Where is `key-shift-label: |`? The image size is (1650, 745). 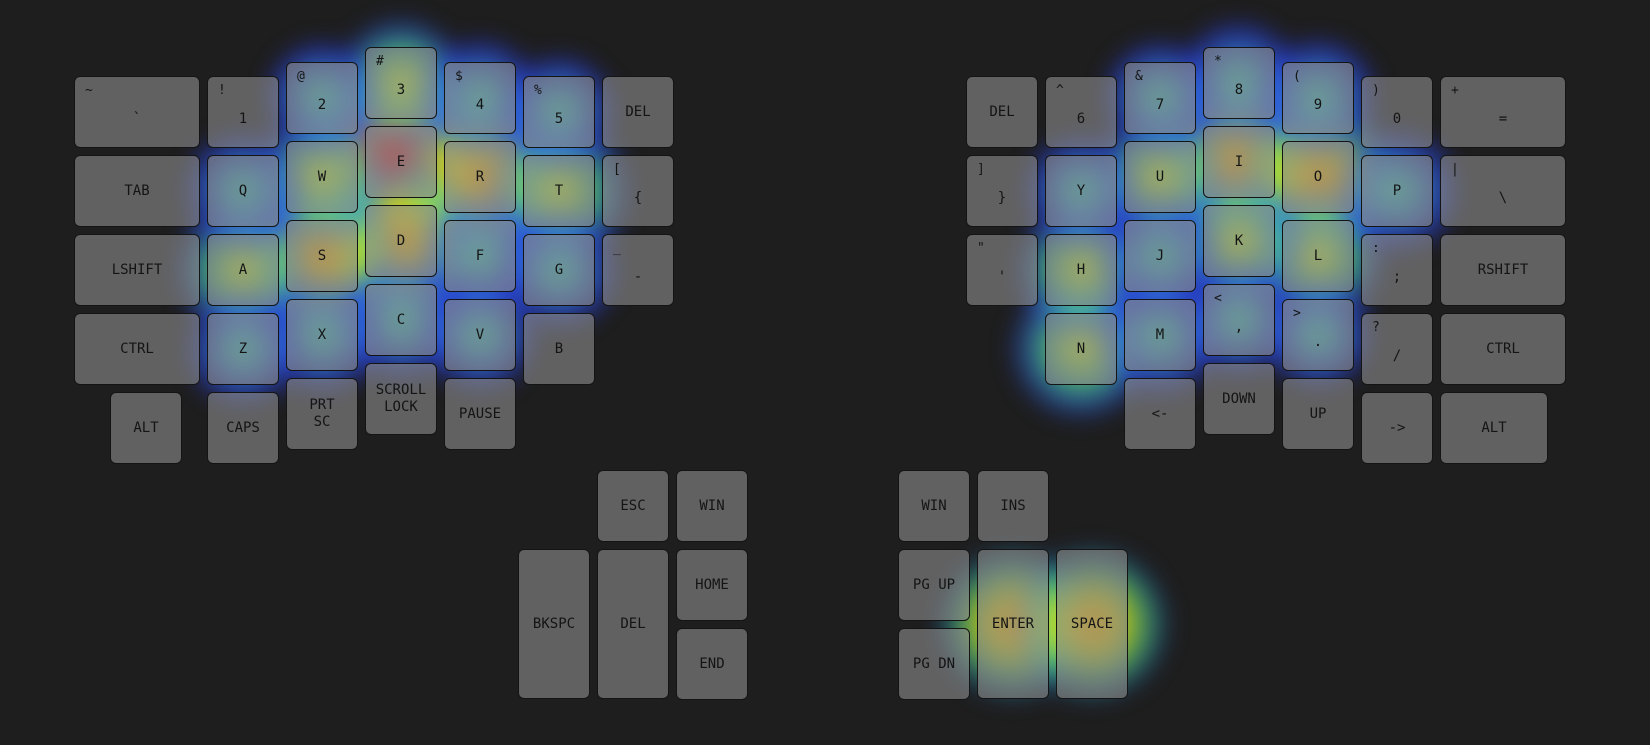
key-shift-label: | is located at coordinates (1455, 169).